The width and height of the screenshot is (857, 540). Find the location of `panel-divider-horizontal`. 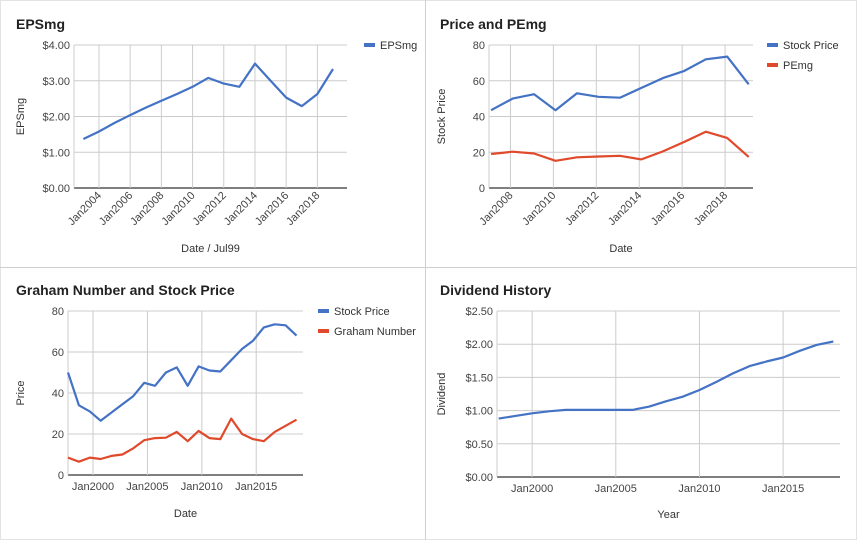

panel-divider-horizontal is located at coordinates (428, 267).